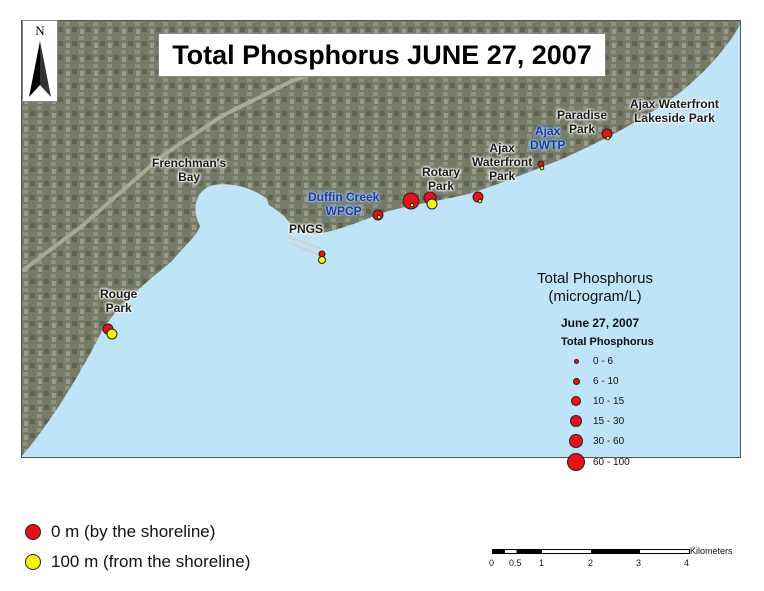 The width and height of the screenshot is (764, 591). What do you see at coordinates (591, 551) in the screenshot?
I see `scale-bar` at bounding box center [591, 551].